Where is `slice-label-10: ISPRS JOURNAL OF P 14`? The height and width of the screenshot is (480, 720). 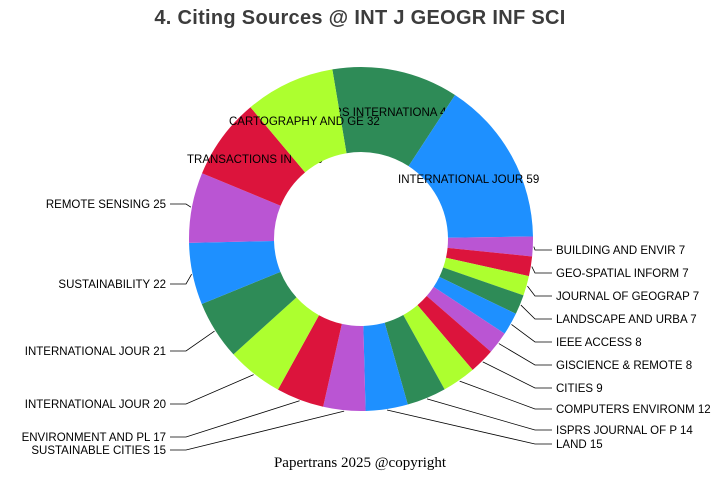
slice-label-10: ISPRS JOURNAL OF P 14 is located at coordinates (624, 431).